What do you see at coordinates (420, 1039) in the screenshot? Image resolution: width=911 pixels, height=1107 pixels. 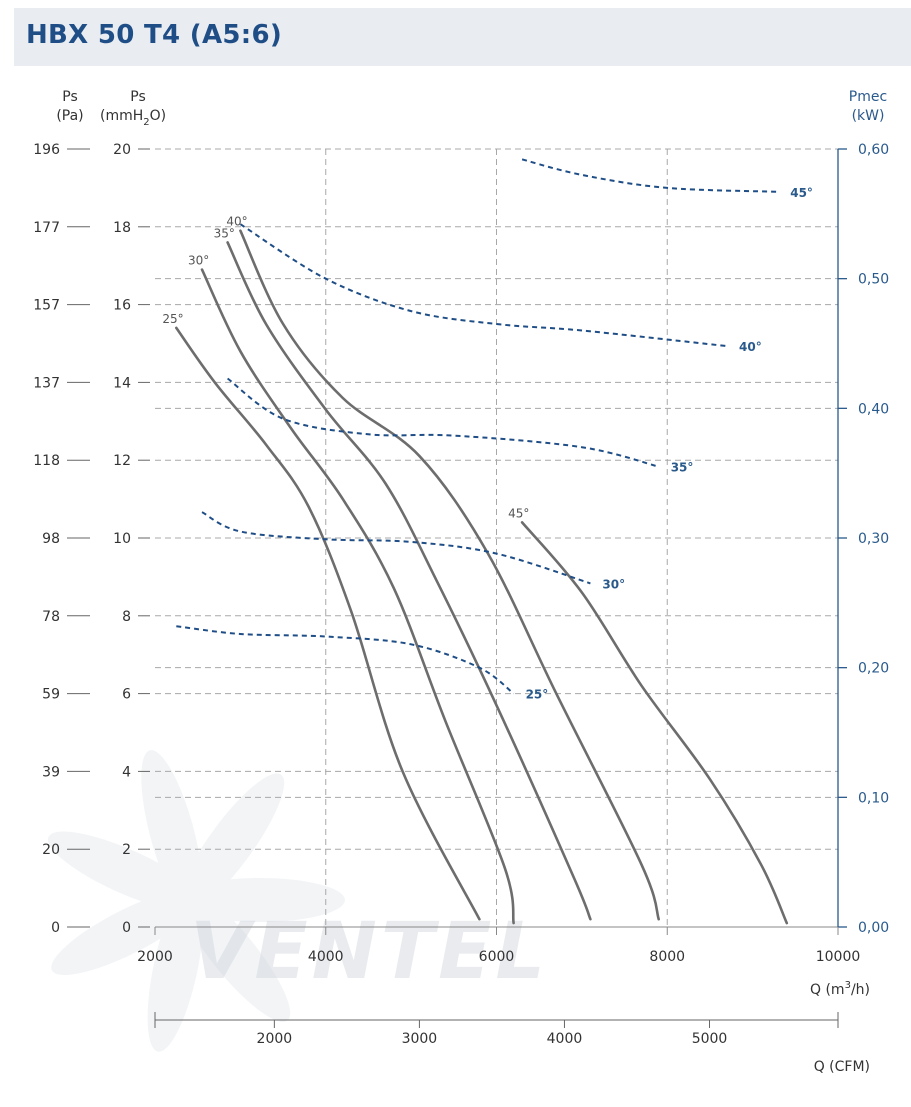 I see `cfm-tick-label: 3000` at bounding box center [420, 1039].